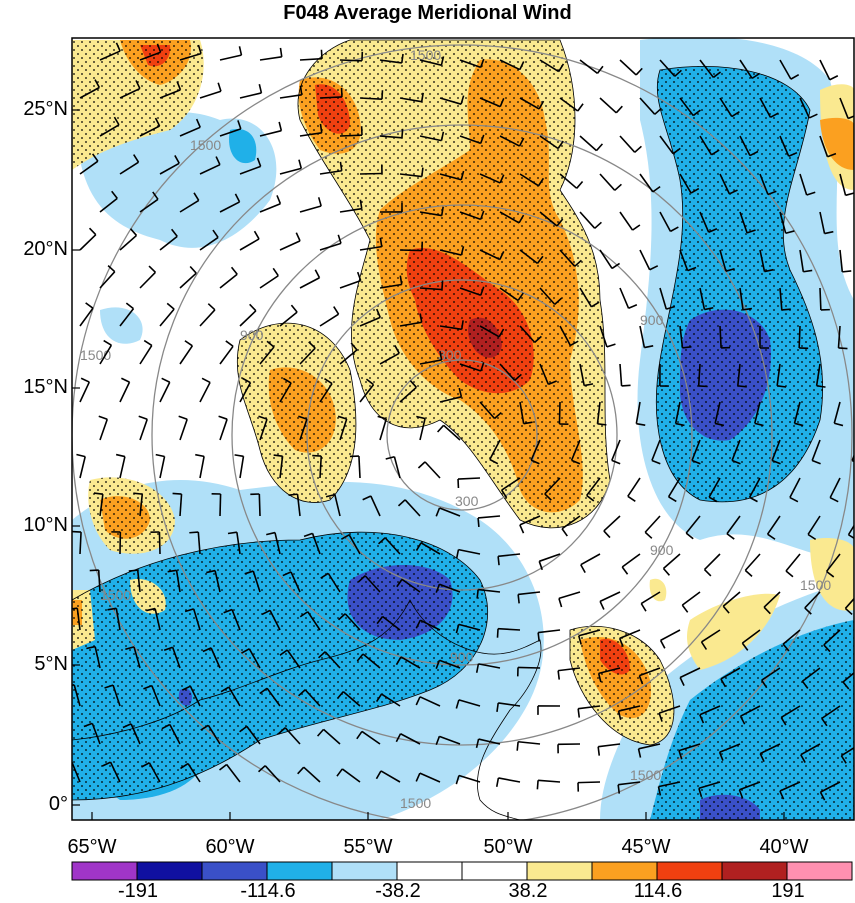 This screenshot has width=855, height=903. Describe the element at coordinates (646, 847) in the screenshot. I see `lon-label: 45°W` at that location.